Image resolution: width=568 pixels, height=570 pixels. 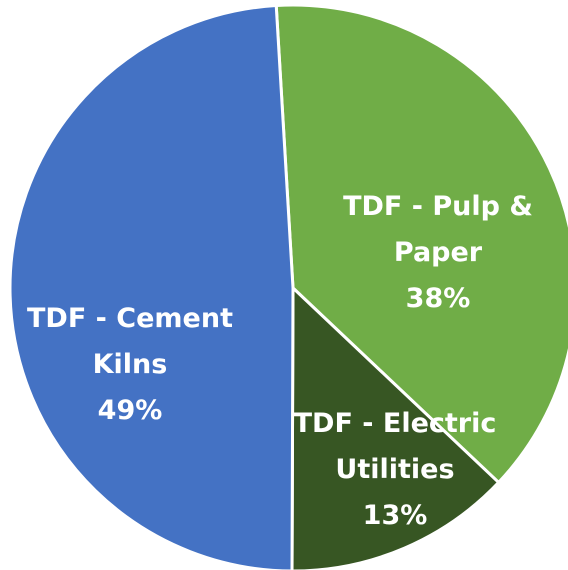 I want to click on category-label: TDF - Cement Kilns, so click(x=130, y=341).